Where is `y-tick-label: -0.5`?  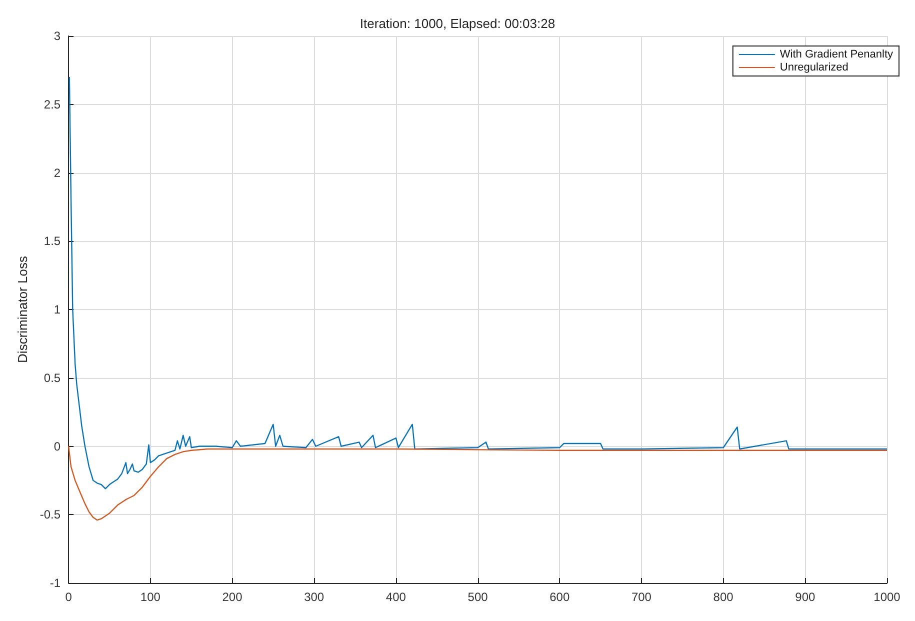
y-tick-label: -0.5 is located at coordinates (50, 515).